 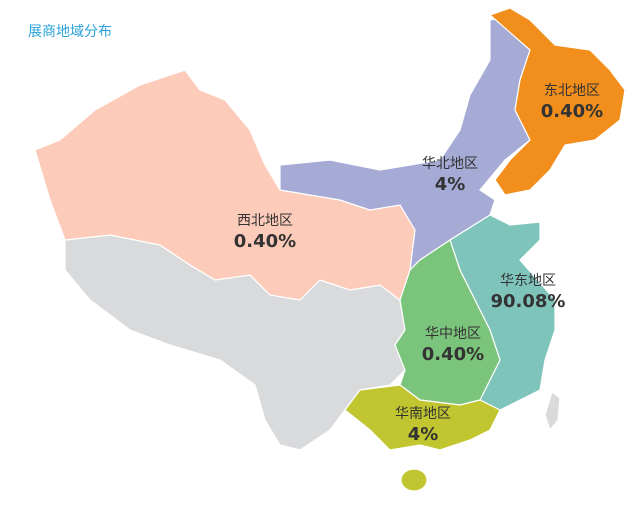 What do you see at coordinates (70, 32) in the screenshot?
I see `title: 展商地域分布` at bounding box center [70, 32].